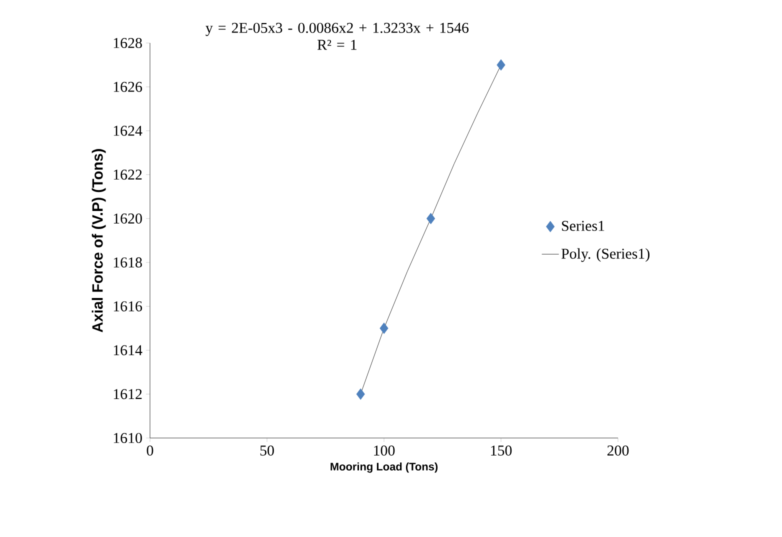  What do you see at coordinates (128, 219) in the screenshot?
I see `y-tick-label: 1620` at bounding box center [128, 219].